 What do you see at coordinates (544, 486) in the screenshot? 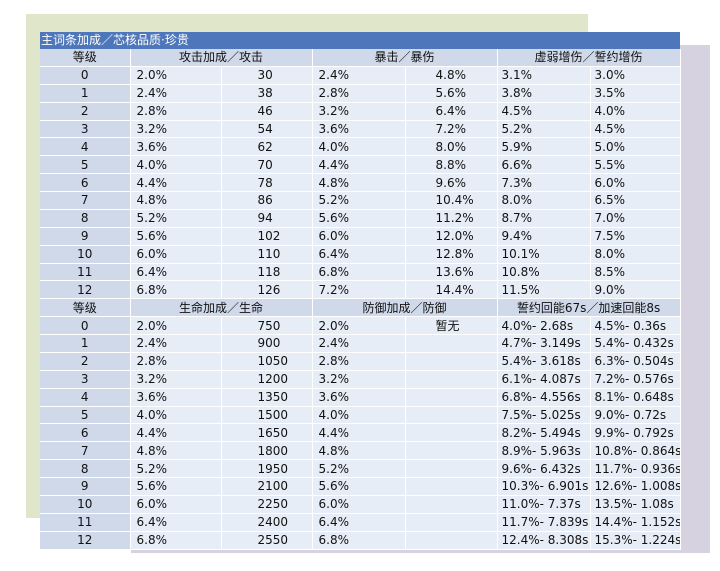
I see `value-cell: 10.3%- 6.901s` at bounding box center [544, 486].